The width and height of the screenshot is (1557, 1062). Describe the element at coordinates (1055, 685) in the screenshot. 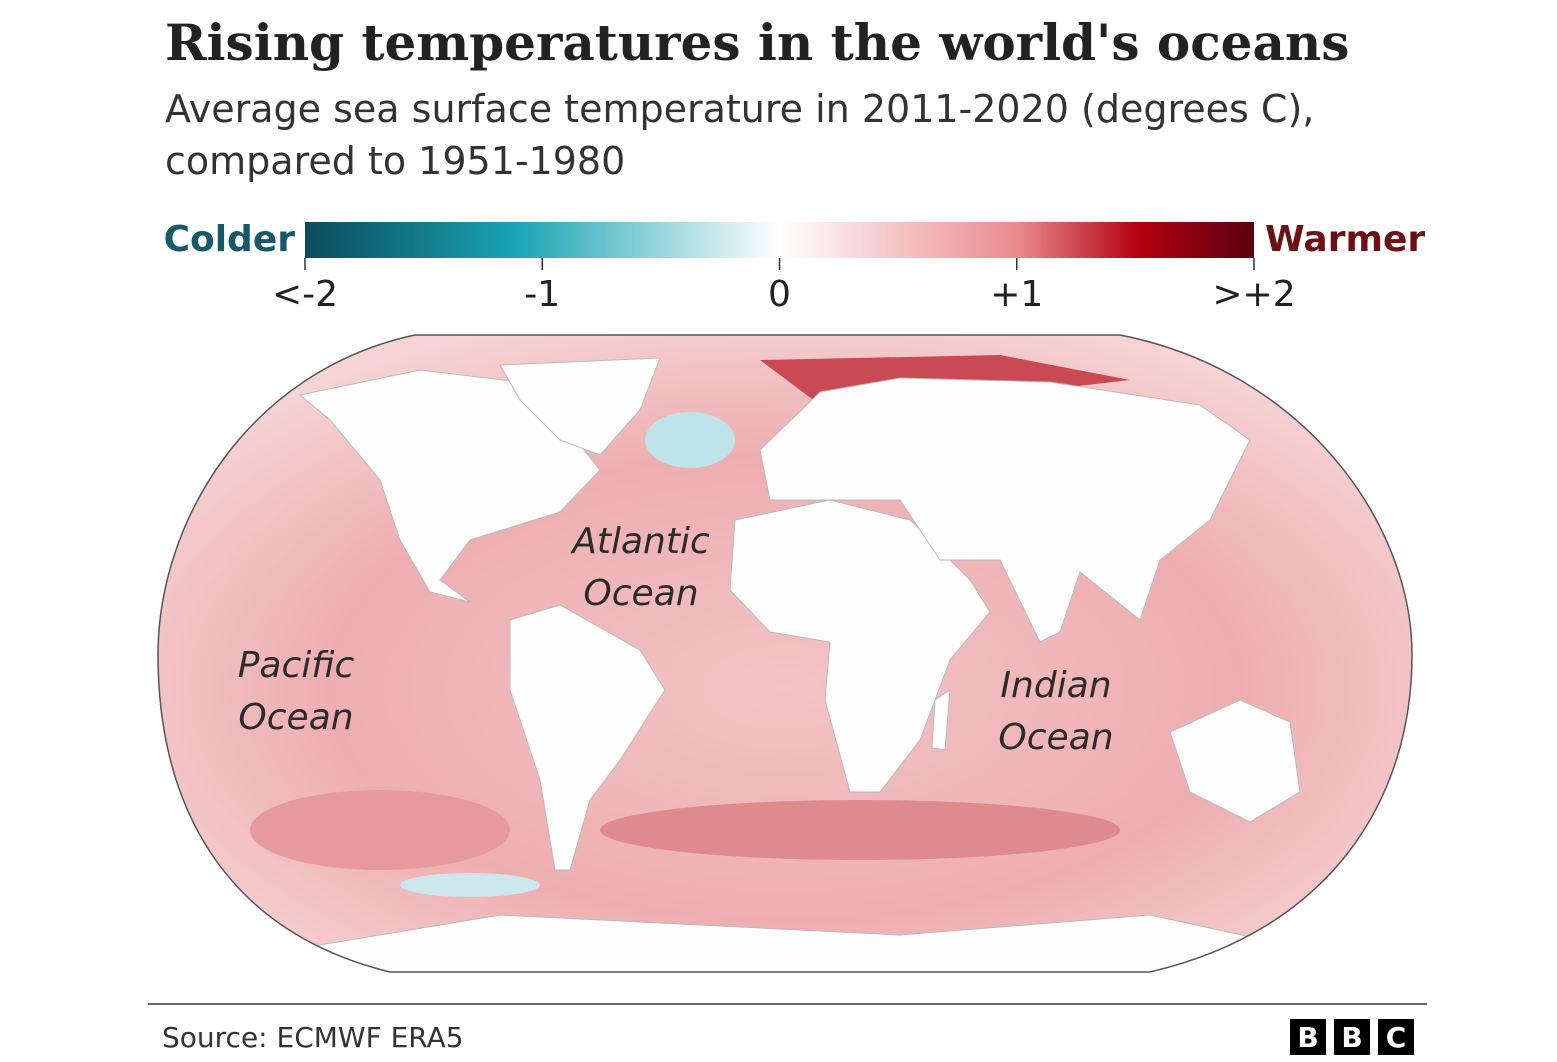

I see `ocean-label: Indian` at that location.